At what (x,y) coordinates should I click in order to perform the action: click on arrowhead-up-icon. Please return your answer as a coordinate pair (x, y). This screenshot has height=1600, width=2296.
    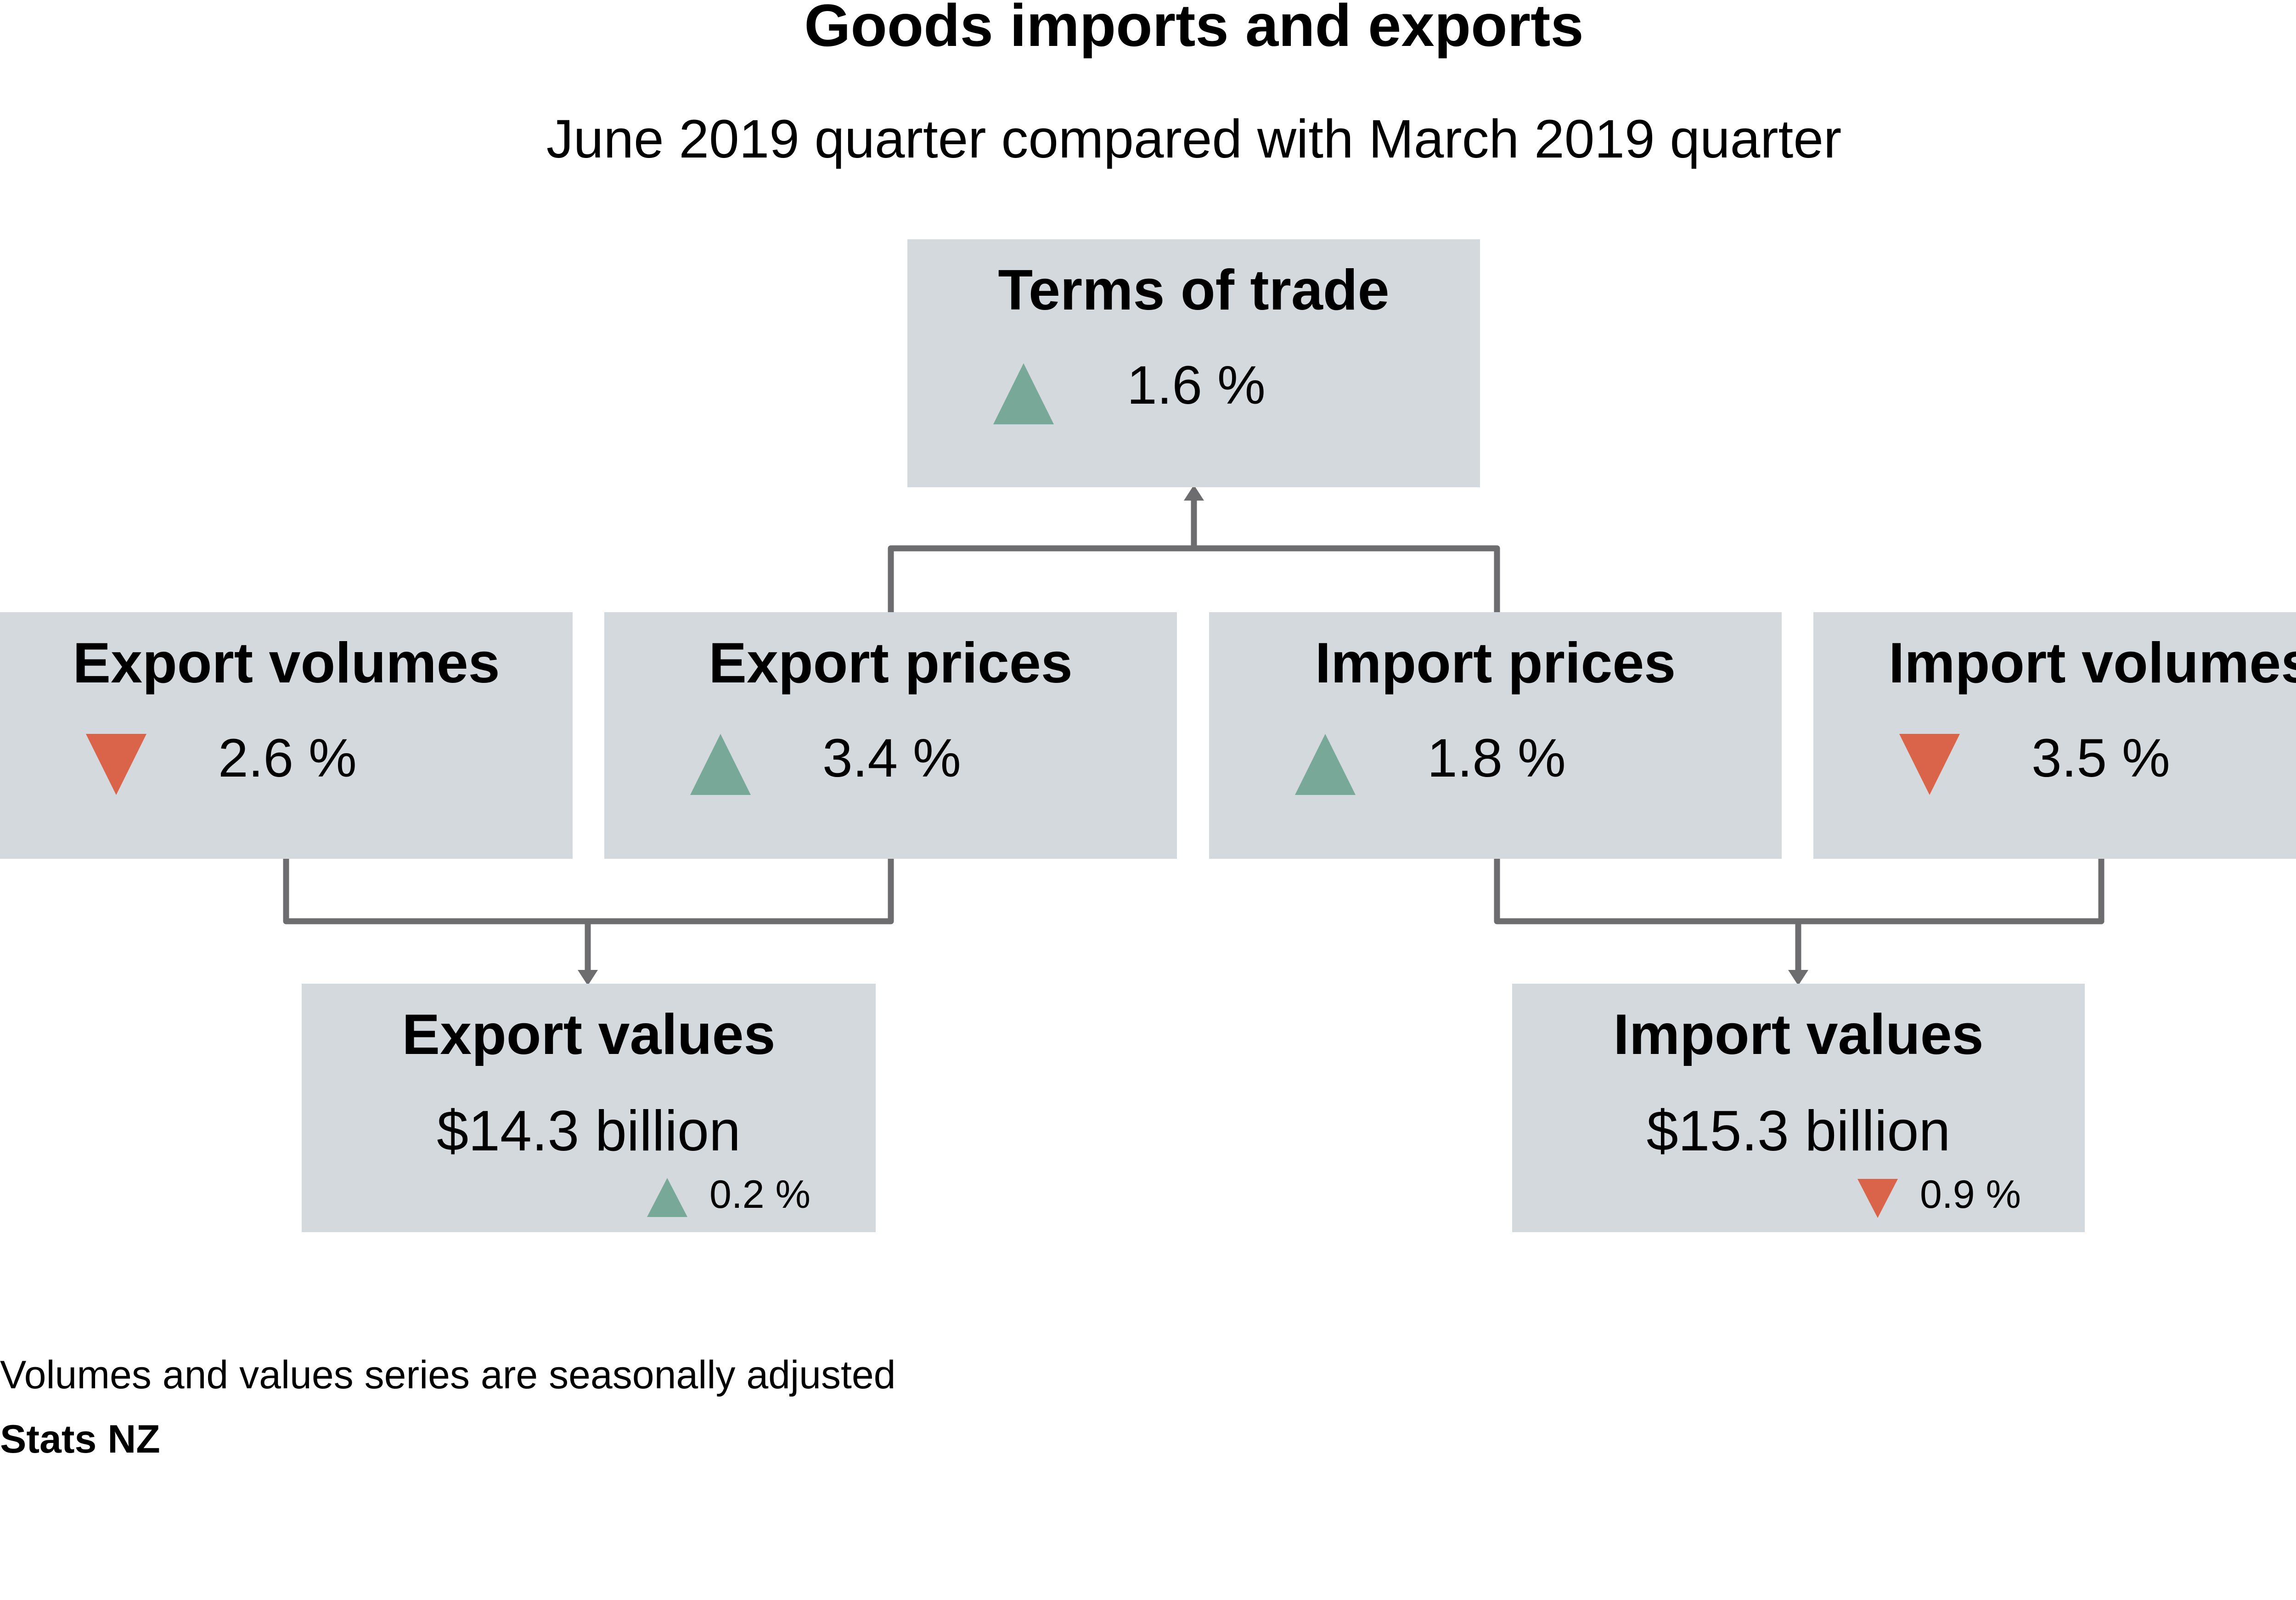
    Looking at the image, I should click on (1194, 493).